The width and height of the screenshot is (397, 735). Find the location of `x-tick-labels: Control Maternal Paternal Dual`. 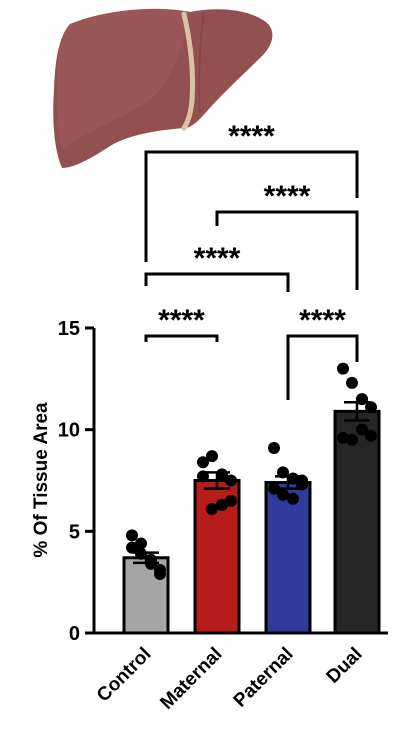

x-tick-labels: Control Maternal Paternal Dual is located at coordinates (230, 679).